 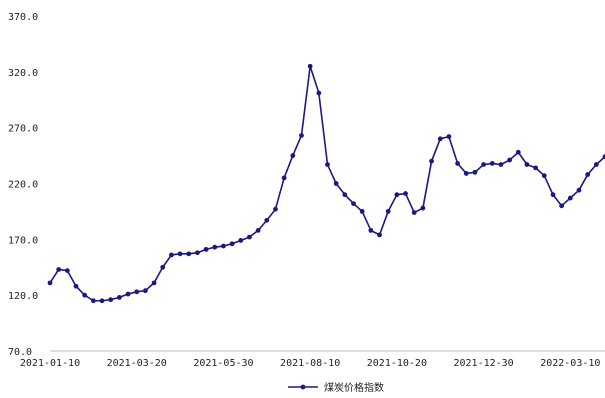 I want to click on y-axis-tick-labels: 370.0 320.0 270.0 220.0 170.0 120.0 70.0, so click(x=23, y=185).